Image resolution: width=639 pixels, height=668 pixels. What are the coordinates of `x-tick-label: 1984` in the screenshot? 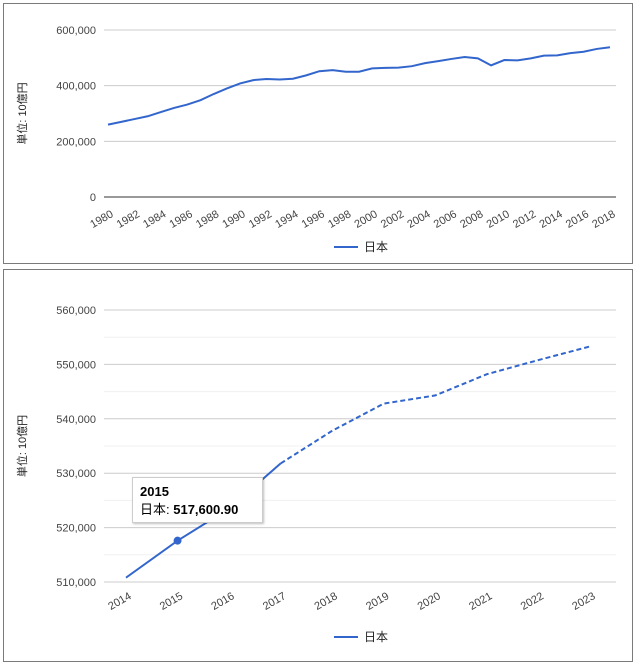 It's located at (154, 219).